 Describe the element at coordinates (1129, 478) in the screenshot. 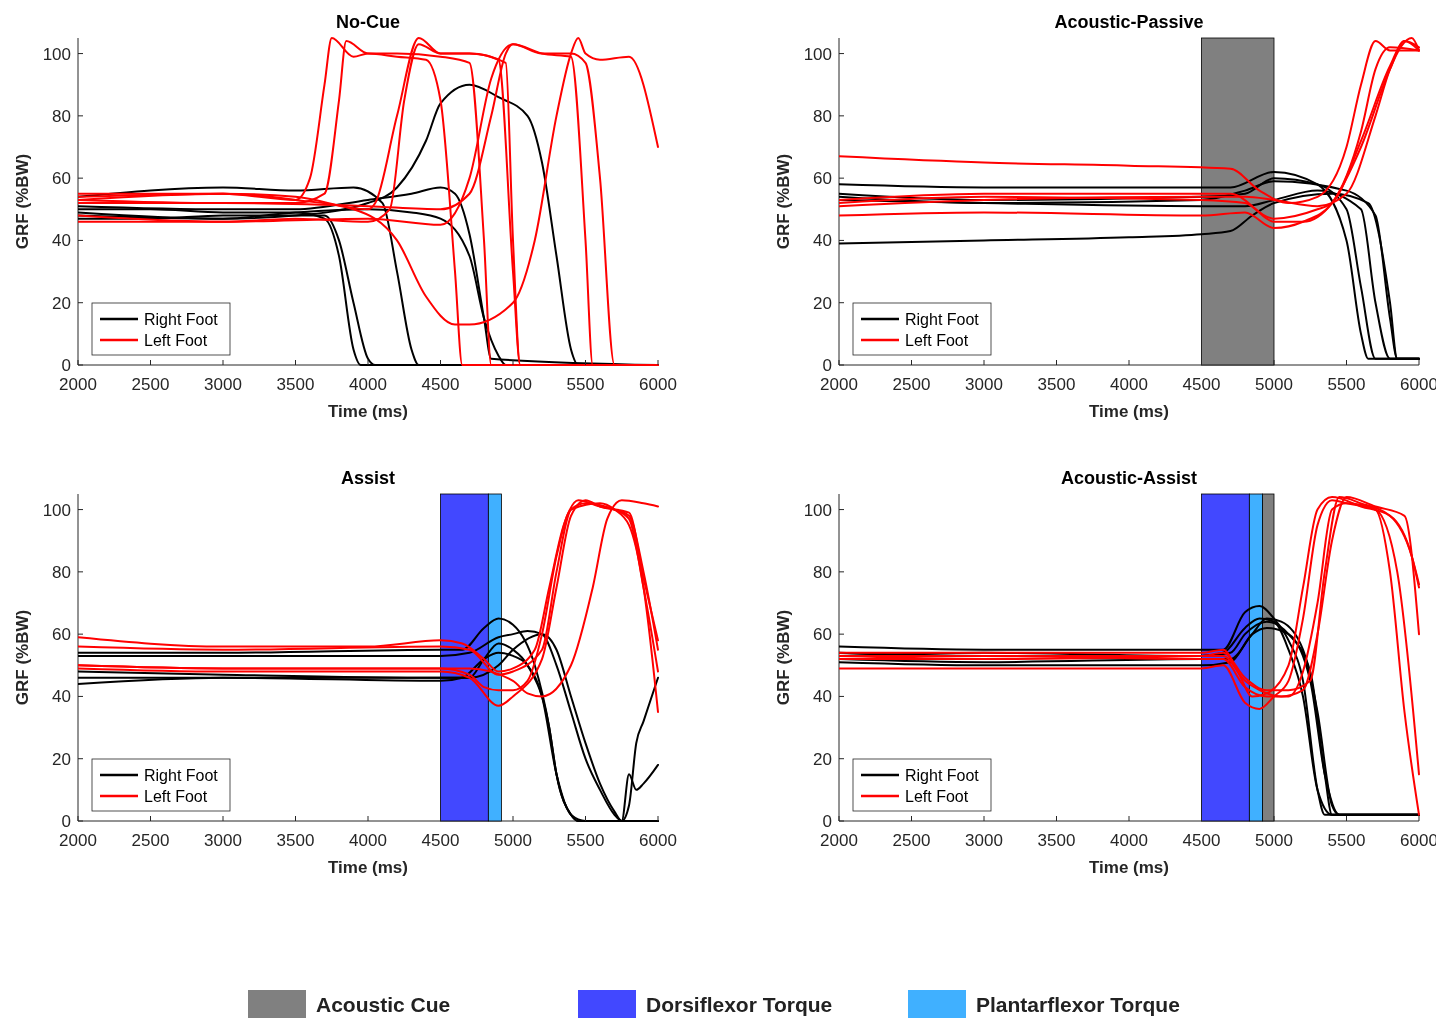

I see `chart-title: Acoustic-Assist` at that location.